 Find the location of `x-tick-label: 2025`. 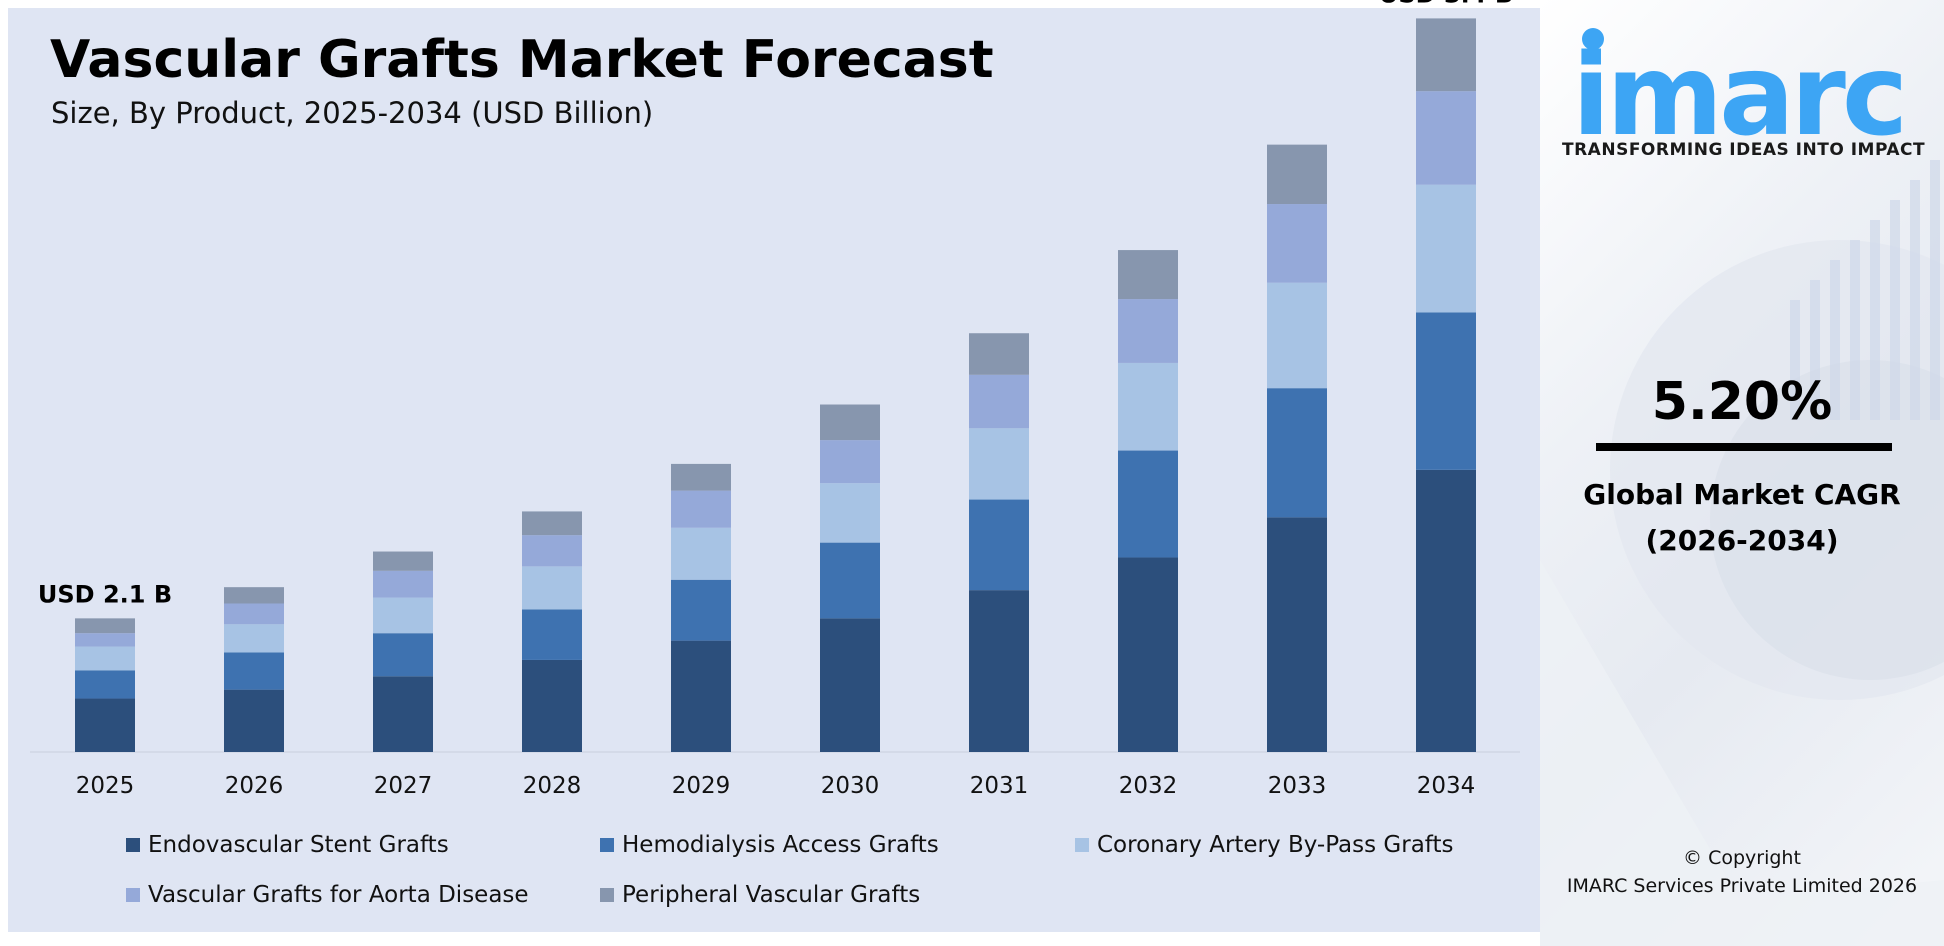

x-tick-label: 2025 is located at coordinates (105, 786).